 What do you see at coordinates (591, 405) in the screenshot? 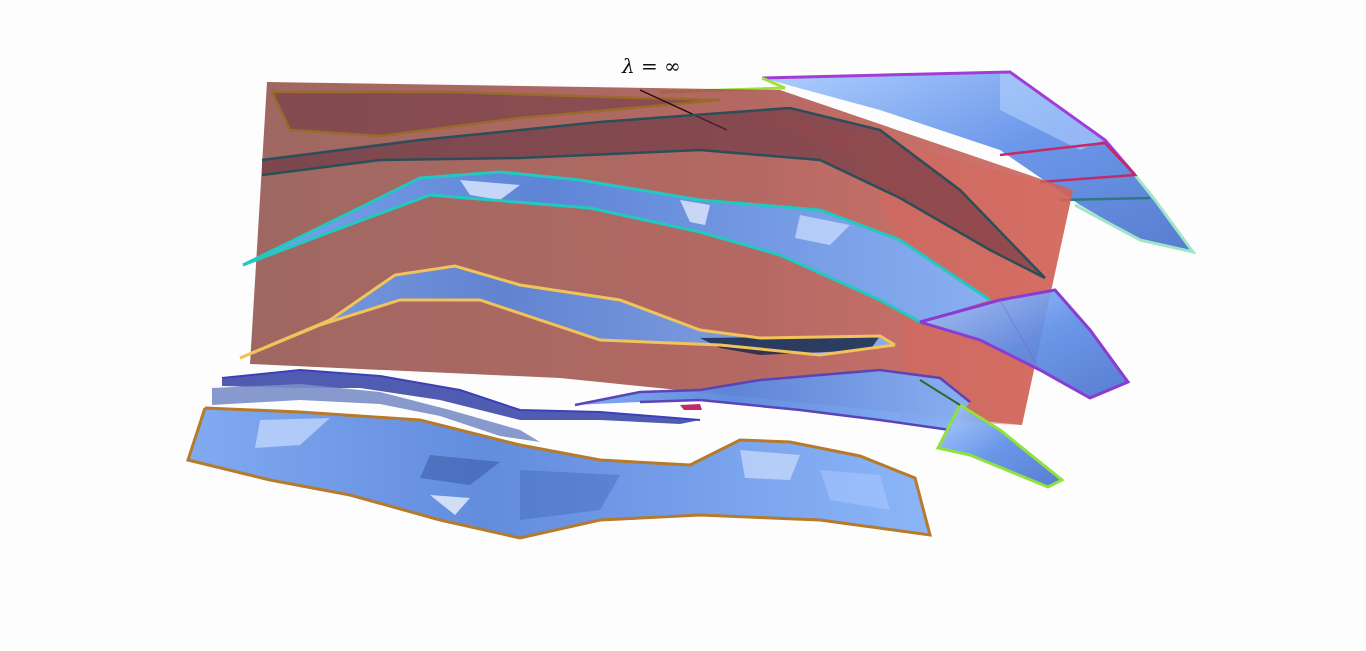
I see `mid-strips` at bounding box center [591, 405].